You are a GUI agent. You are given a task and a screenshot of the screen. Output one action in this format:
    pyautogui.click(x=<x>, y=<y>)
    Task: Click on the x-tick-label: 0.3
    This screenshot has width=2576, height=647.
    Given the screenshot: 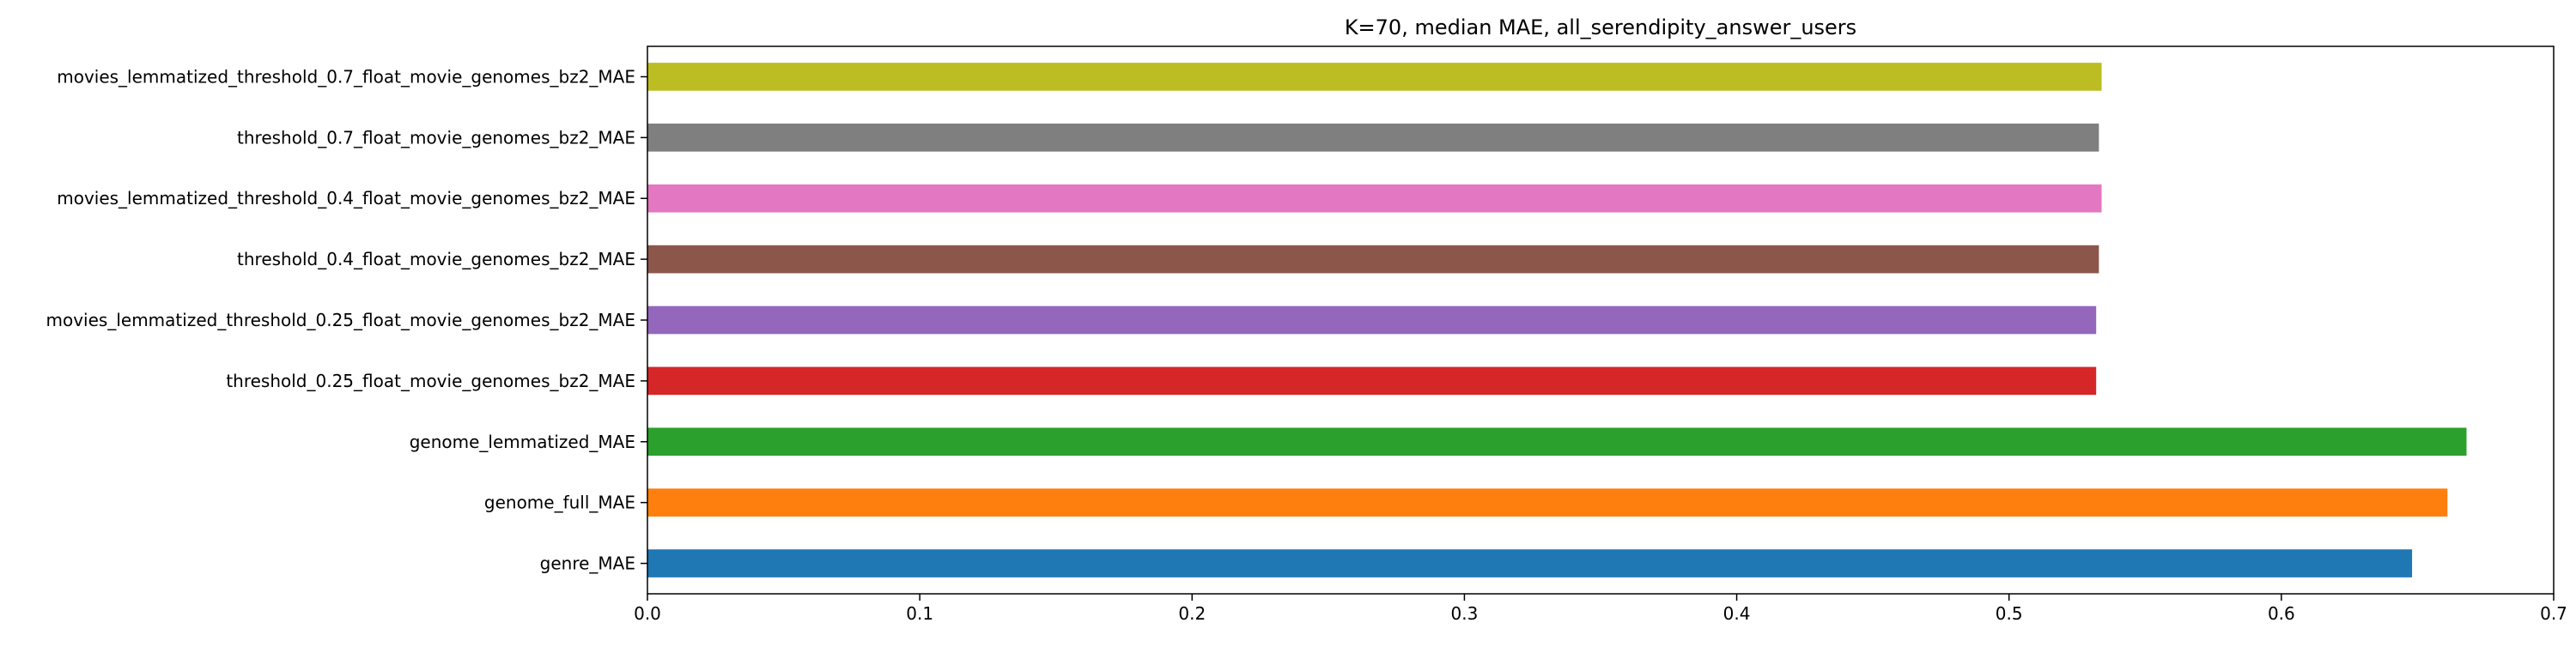 What is the action you would take?
    pyautogui.click(x=1465, y=613)
    